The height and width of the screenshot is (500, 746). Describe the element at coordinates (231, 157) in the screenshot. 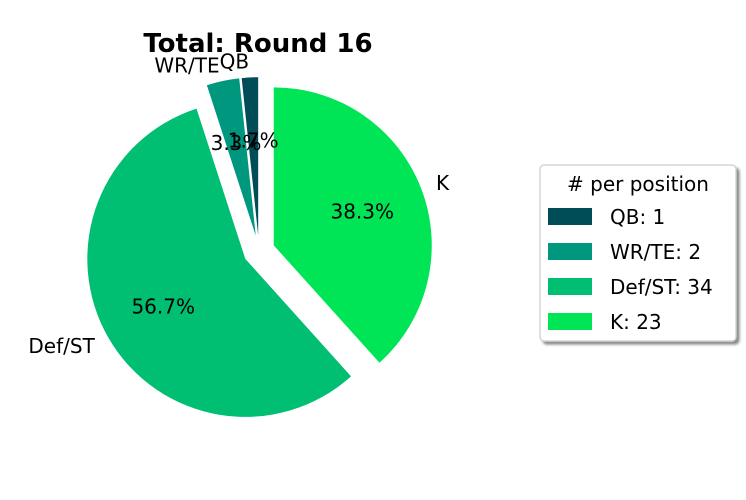

I see `pie-slice-wr-te` at that location.